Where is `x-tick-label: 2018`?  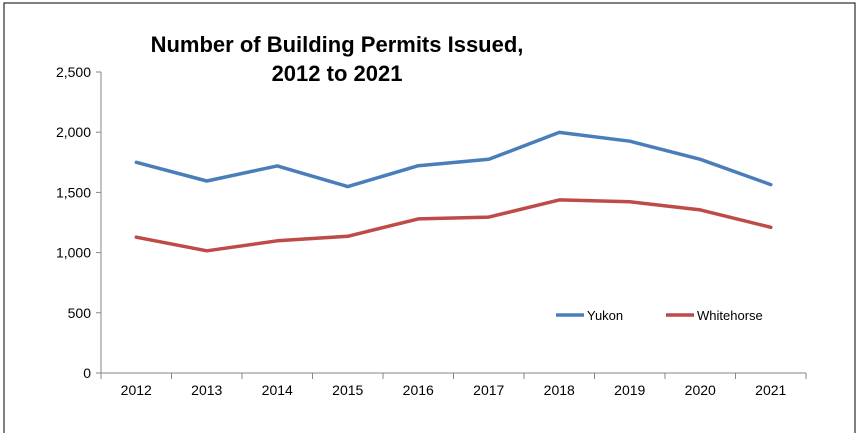
x-tick-label: 2018 is located at coordinates (559, 390).